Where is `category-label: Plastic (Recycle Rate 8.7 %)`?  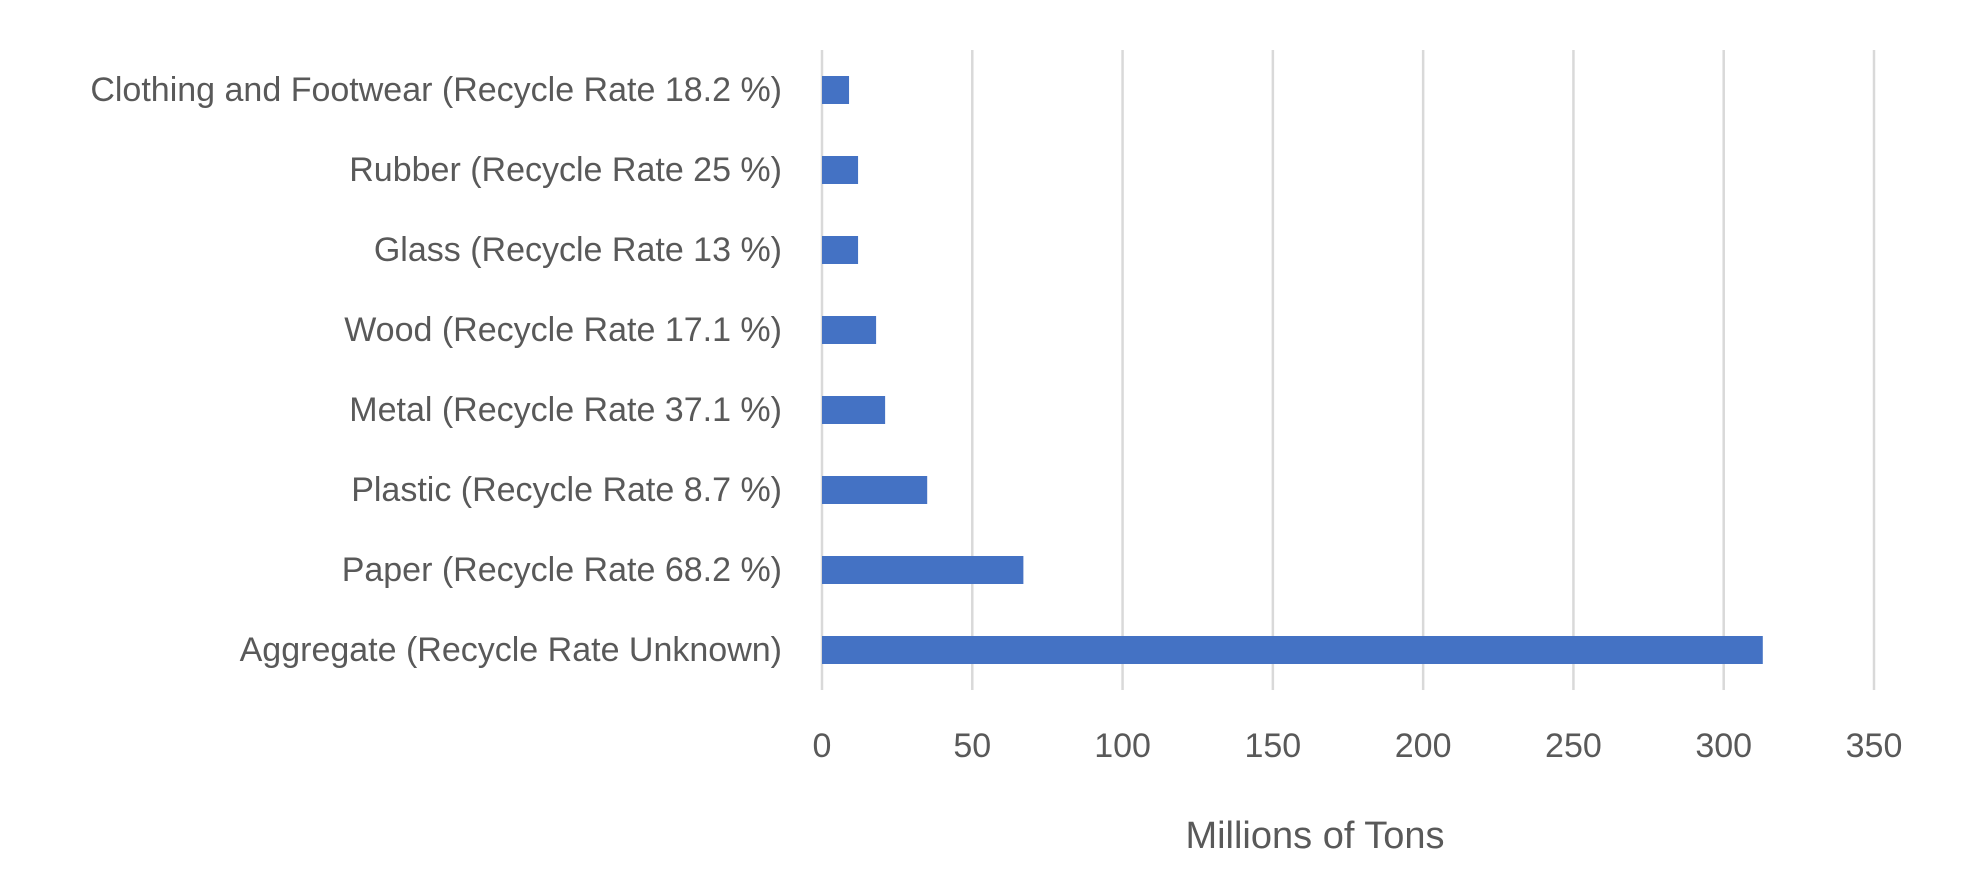
category-label: Plastic (Recycle Rate 8.7 %) is located at coordinates (566, 490).